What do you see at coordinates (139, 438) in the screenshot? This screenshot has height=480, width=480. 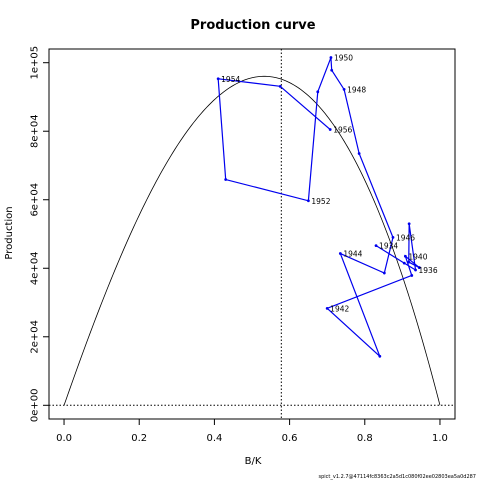 I see `x-tick-label: 0.2` at bounding box center [139, 438].